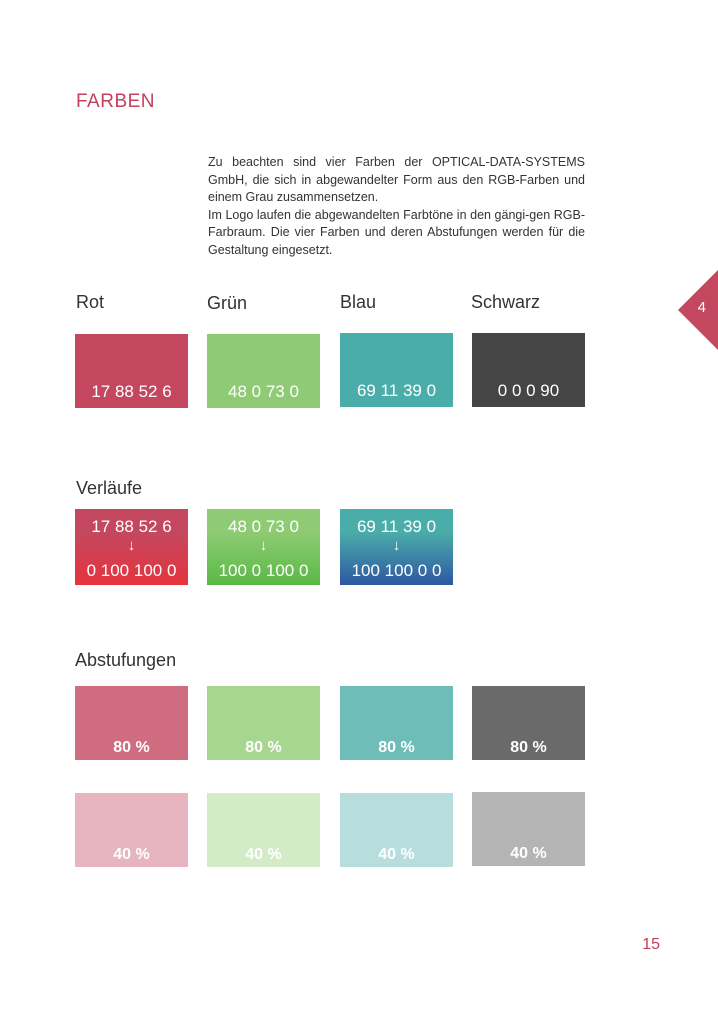  I want to click on swatch-gruen: 48 0 73 0, so click(263, 371).